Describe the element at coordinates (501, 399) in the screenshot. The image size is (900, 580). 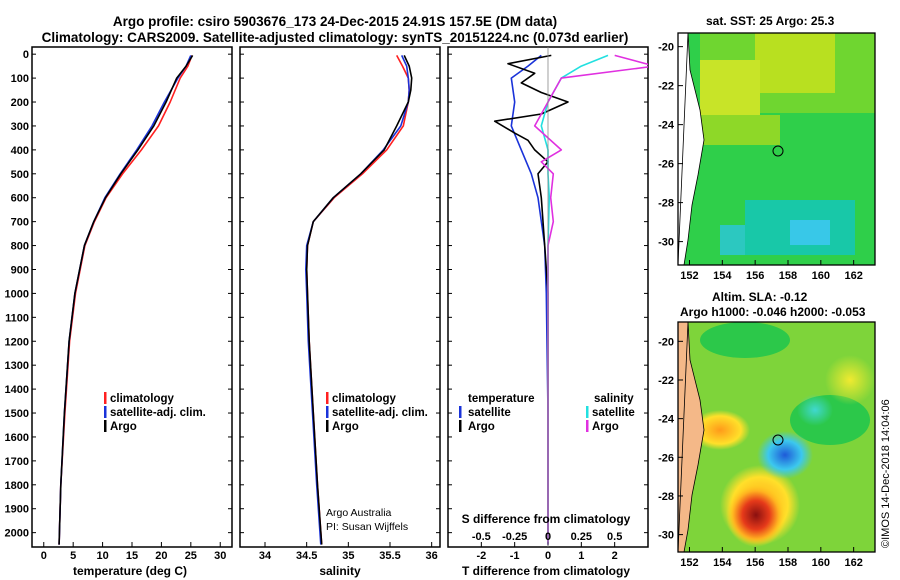
I see `legend-title-temperature: temperature` at that location.